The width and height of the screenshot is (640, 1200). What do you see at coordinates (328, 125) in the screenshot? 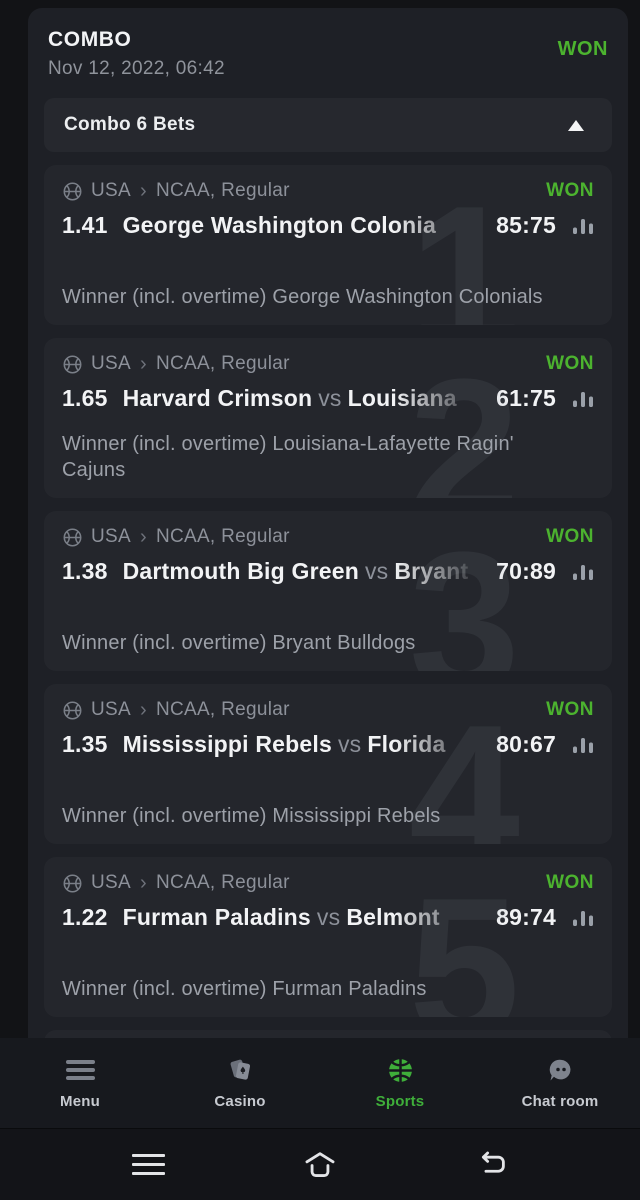
I see `combo-bets-collapse-bar: Combo 6 Bets` at bounding box center [328, 125].